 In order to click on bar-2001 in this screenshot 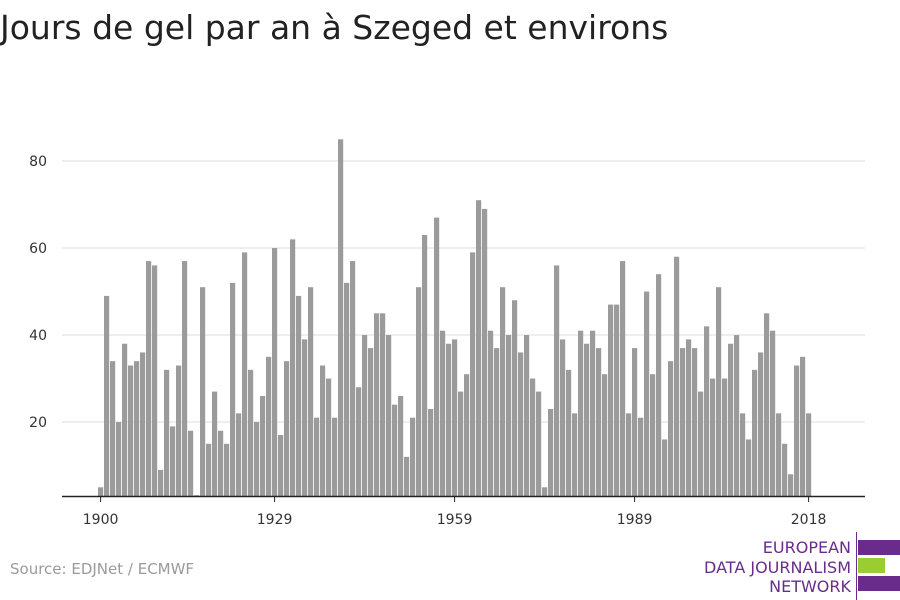, I will do `click(707, 411)`.